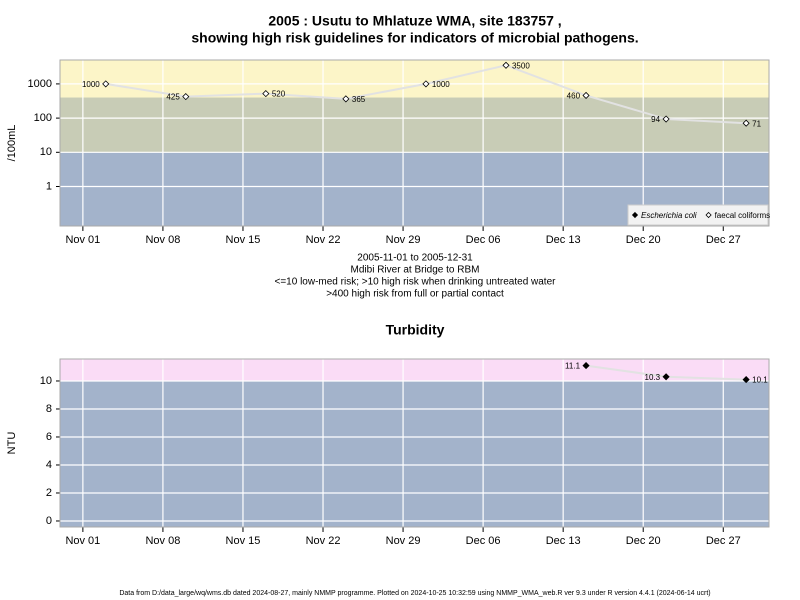 The width and height of the screenshot is (800, 600). Describe the element at coordinates (40, 84) in the screenshot. I see `y-tick-label: 1000` at that location.